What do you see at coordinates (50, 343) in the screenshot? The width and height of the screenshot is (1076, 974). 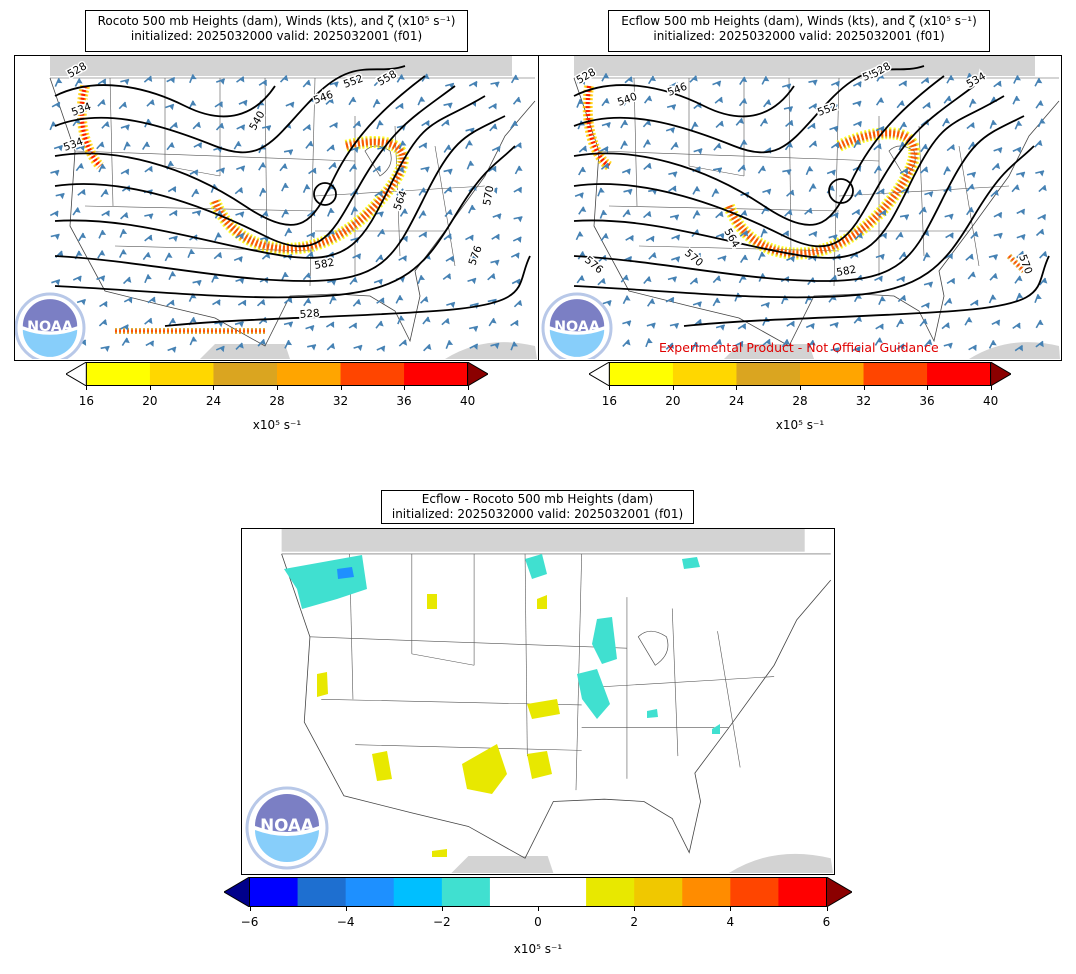 I see `noaa-logo-bottom` at bounding box center [50, 343].